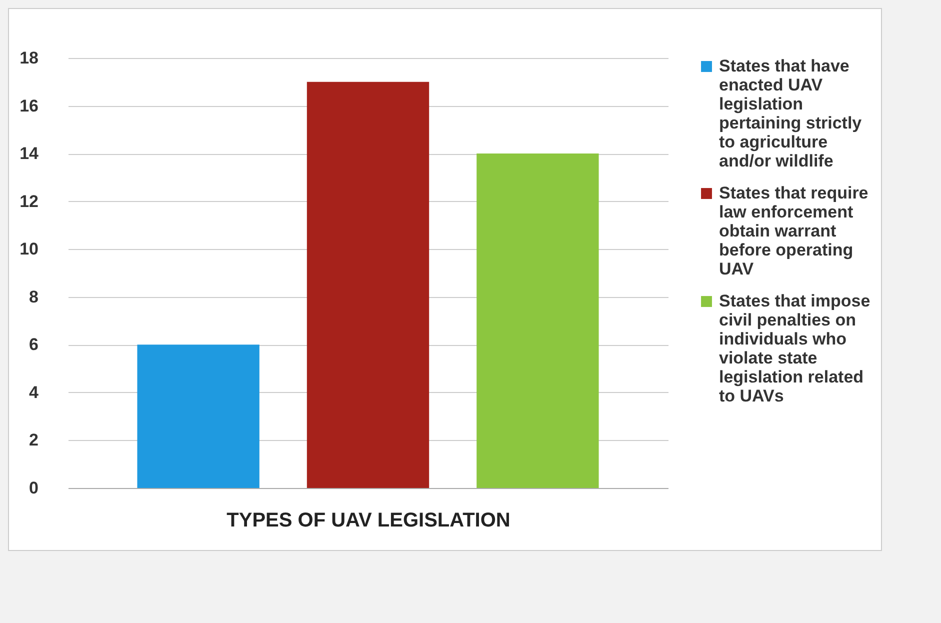 Image resolution: width=941 pixels, height=623 pixels. Describe the element at coordinates (790, 113) in the screenshot. I see `legend-label: States that have enacted UAV legislation pertaining strictly to agriculture and/or wildlife` at that location.